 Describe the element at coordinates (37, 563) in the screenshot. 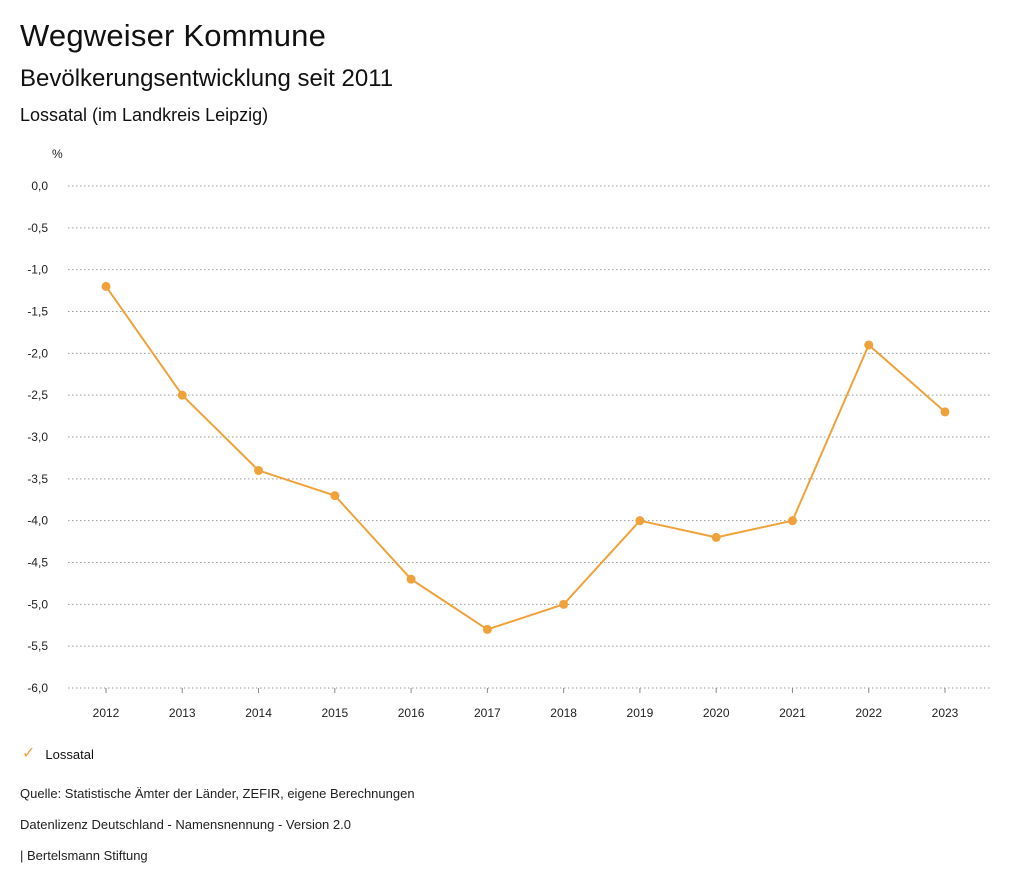

I see `y-tick-label: -4,5` at that location.